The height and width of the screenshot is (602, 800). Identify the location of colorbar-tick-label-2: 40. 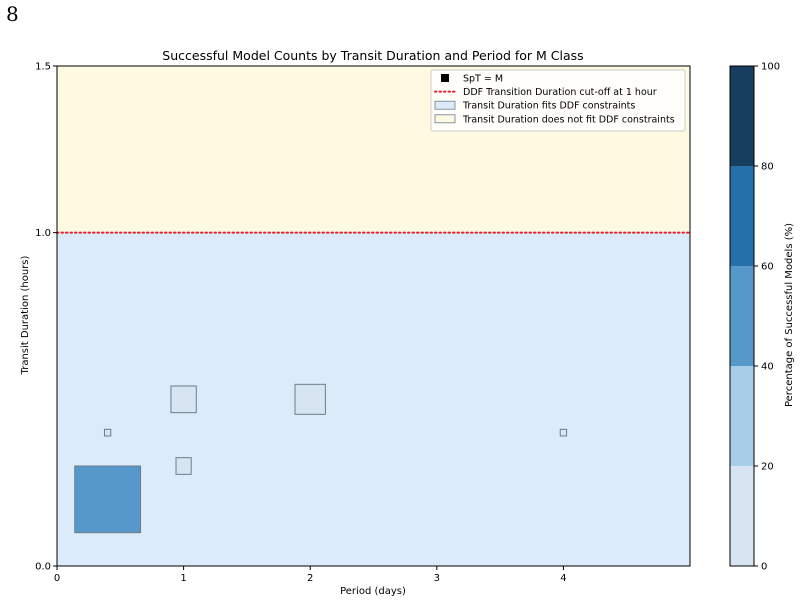
(767, 367).